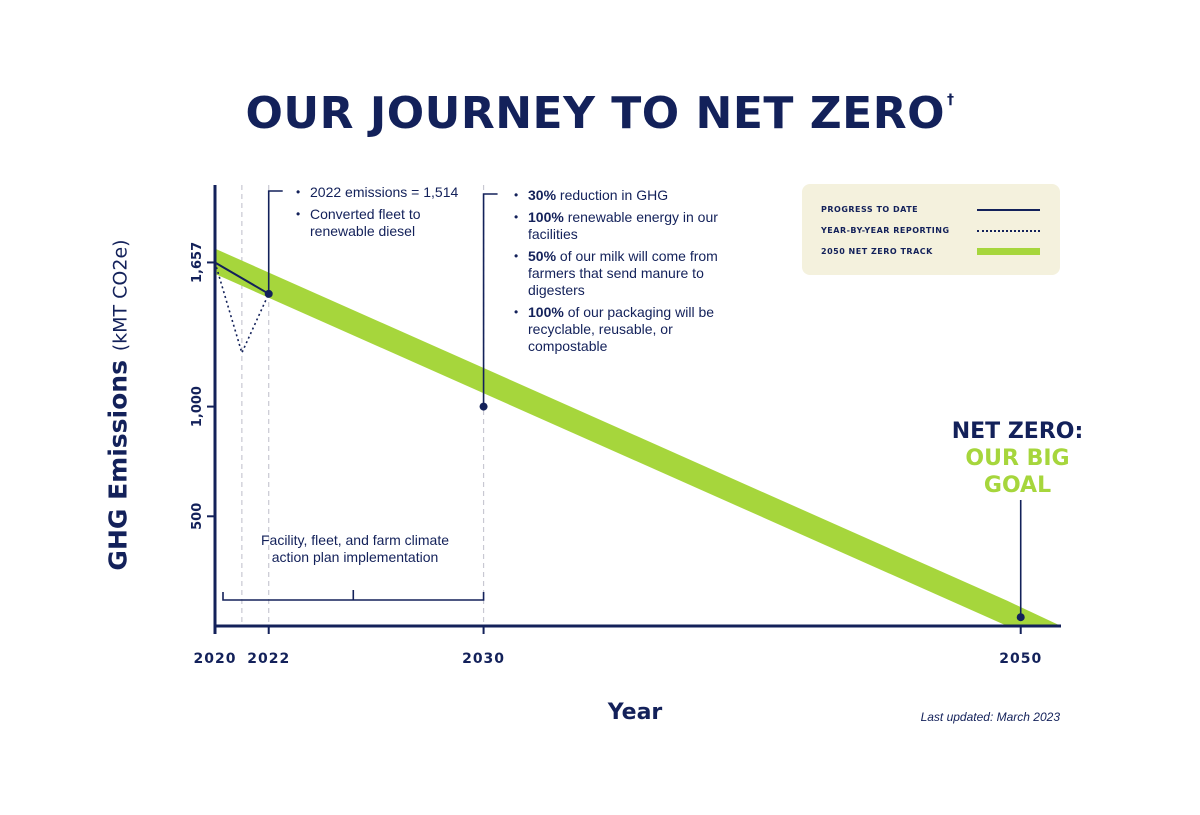  I want to click on year-by-year-line, so click(242, 309).